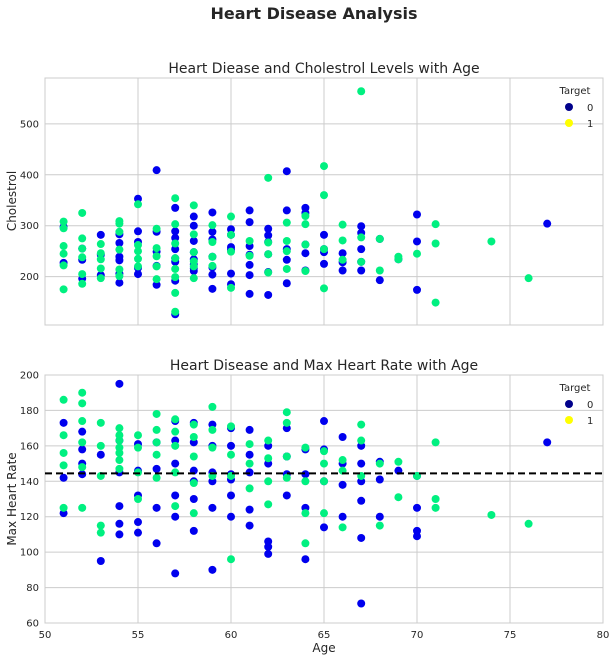  Describe the element at coordinates (231, 635) in the screenshot. I see `x-tick-label: 60` at that location.